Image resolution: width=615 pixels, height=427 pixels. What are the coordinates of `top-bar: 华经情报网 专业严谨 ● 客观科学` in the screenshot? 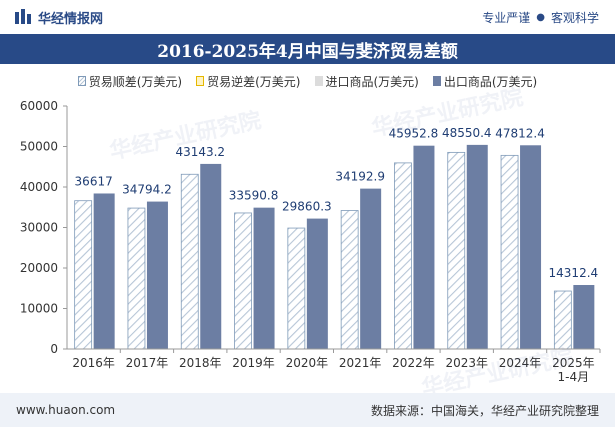 It's located at (307, 17).